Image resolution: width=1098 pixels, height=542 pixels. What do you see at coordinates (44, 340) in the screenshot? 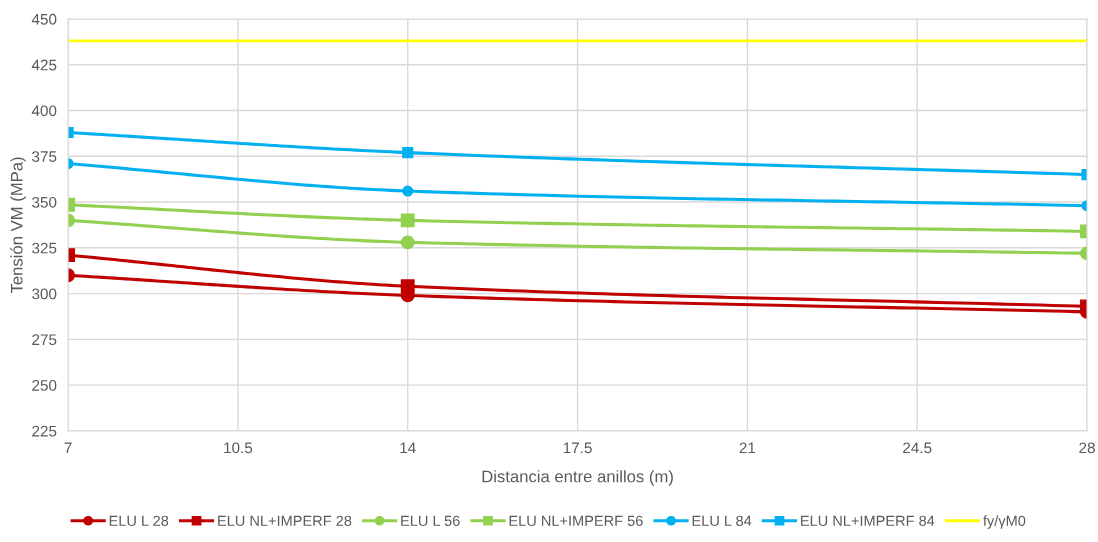
I see `y-tick-label: 275` at bounding box center [44, 340].